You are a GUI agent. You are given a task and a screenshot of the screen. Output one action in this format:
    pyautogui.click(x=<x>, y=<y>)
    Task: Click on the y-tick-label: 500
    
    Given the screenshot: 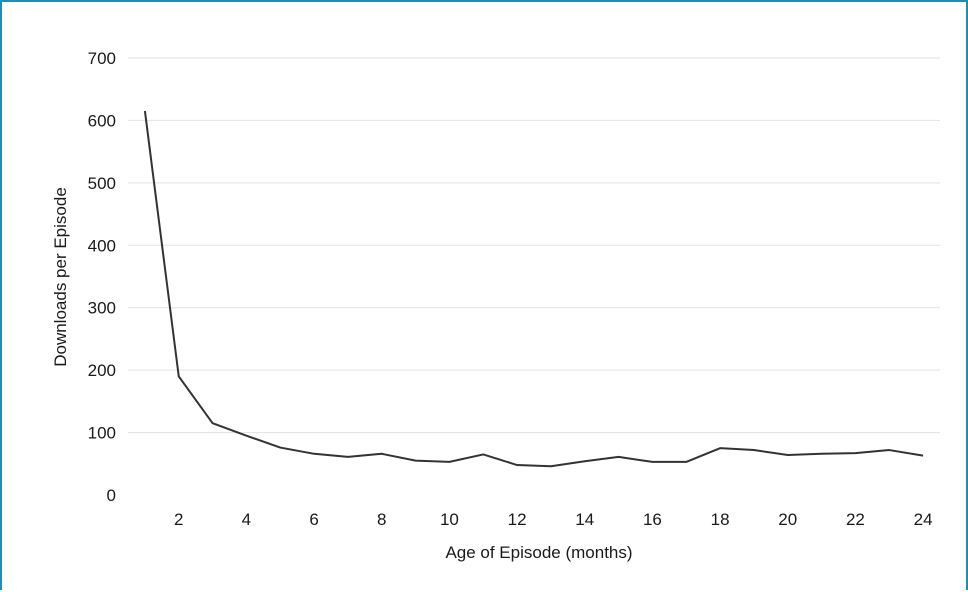 What is the action you would take?
    pyautogui.click(x=102, y=183)
    